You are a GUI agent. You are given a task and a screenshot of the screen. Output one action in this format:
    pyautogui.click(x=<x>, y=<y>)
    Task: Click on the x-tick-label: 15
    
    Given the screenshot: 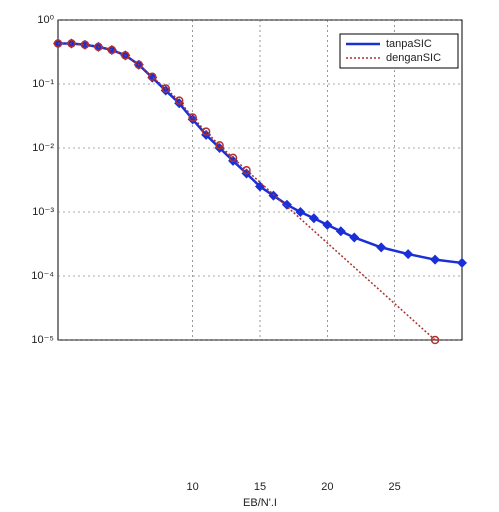 What is the action you would take?
    pyautogui.click(x=260, y=487)
    